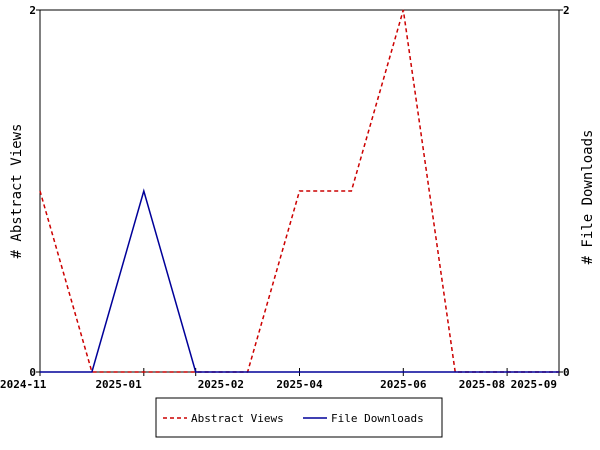 Image resolution: width=600 pixels, height=450 pixels. What do you see at coordinates (482, 384) in the screenshot?
I see `x-tick-label: 2025-08` at bounding box center [482, 384].